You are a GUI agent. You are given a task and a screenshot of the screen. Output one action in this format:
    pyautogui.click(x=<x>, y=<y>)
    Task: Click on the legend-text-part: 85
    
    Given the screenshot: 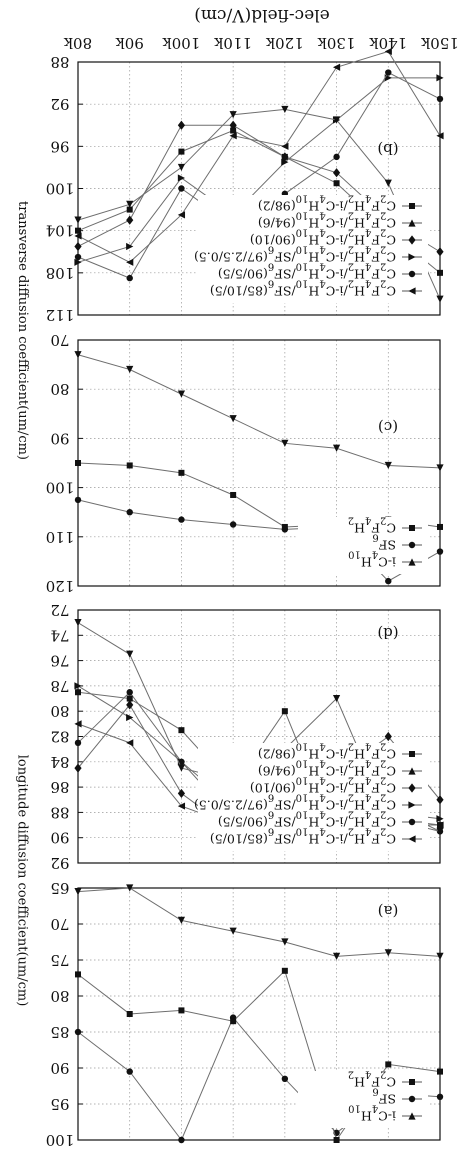 What is the action you would take?
    pyautogui.click(x=255, y=291)
    